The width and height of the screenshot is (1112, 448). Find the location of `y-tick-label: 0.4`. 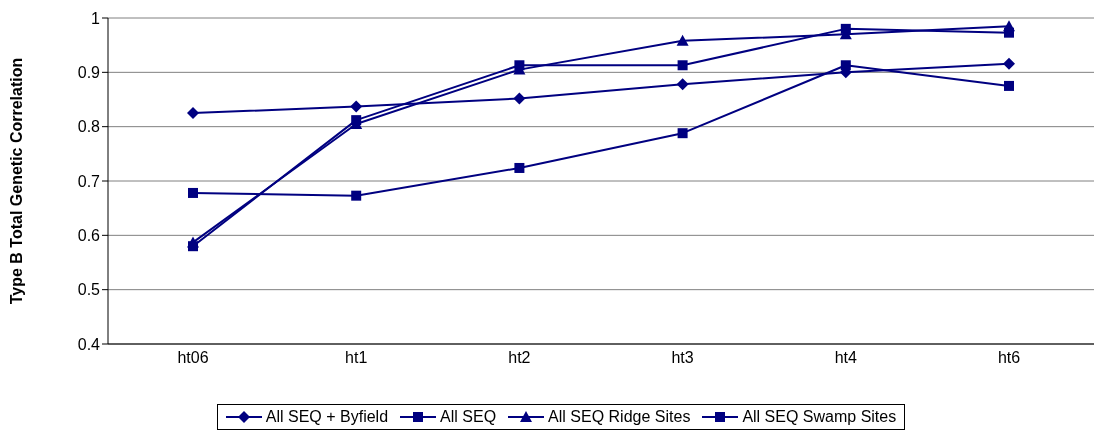

y-tick-label: 0.4 is located at coordinates (89, 344).